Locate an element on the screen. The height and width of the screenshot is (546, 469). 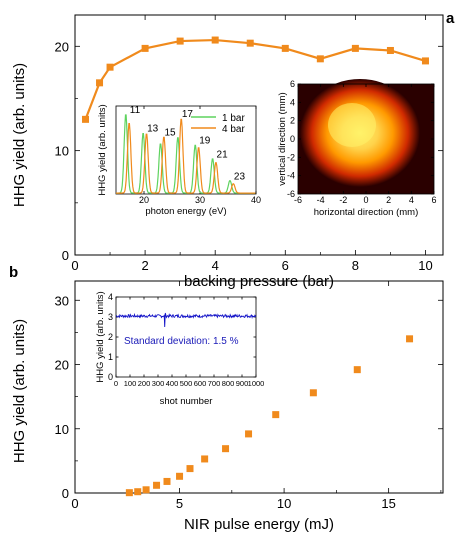
peak-label-11: 11 is located at coordinates (135, 110).